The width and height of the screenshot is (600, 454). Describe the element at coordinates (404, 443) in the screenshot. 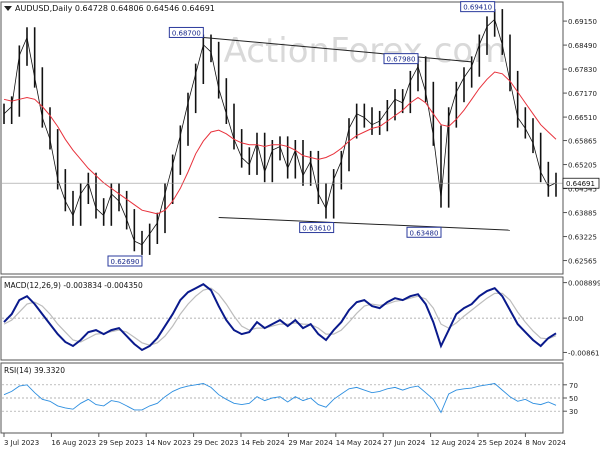

I see `time-tick-label: 27 Jun 2024` at that location.